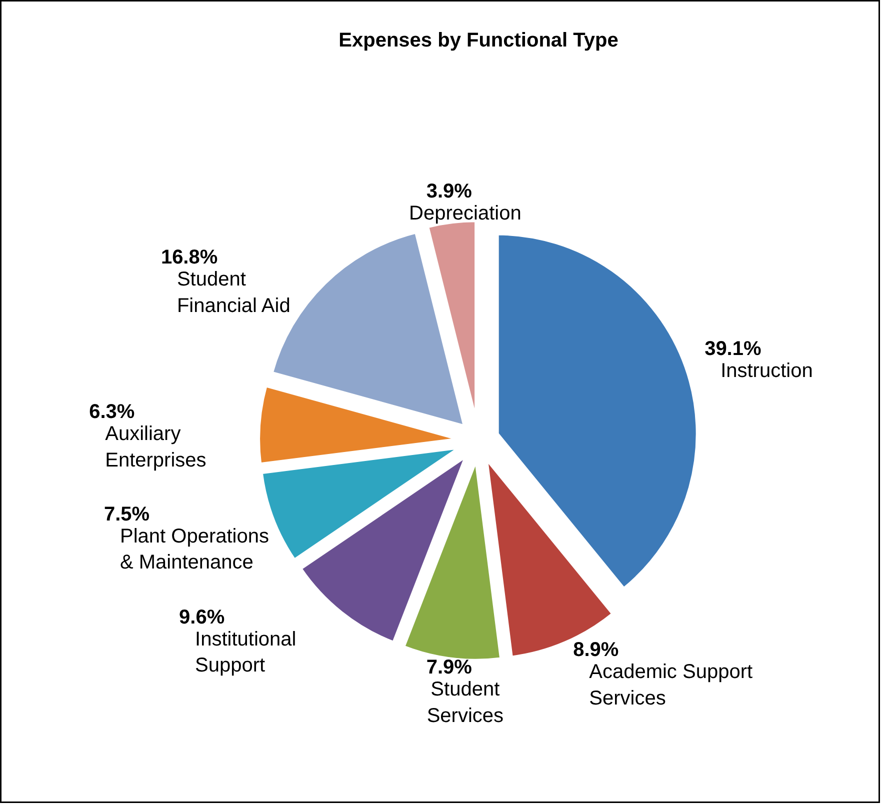  What do you see at coordinates (202, 617) in the screenshot?
I see `data-label: 9.6%` at bounding box center [202, 617].